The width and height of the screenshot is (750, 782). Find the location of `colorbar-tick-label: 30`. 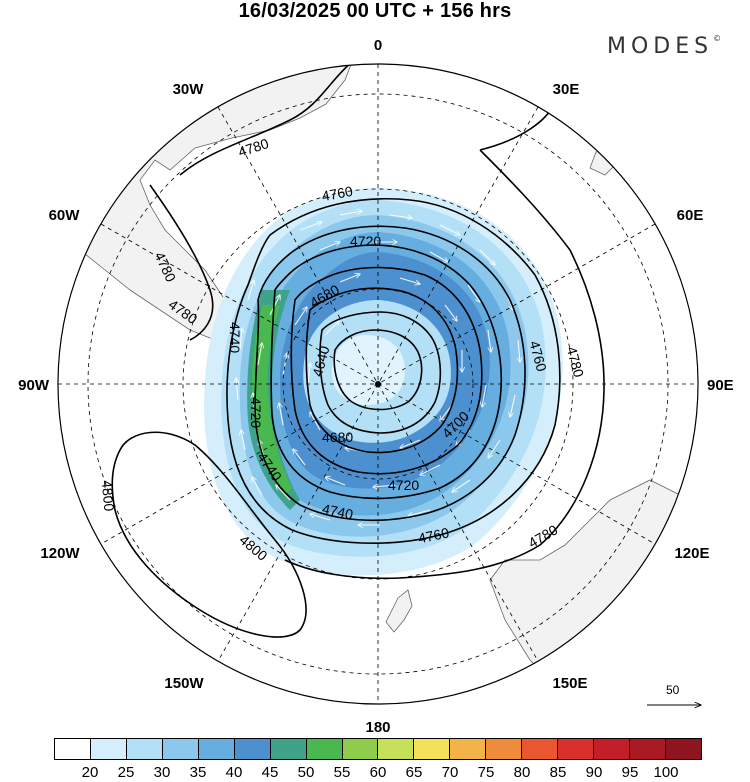

colorbar-tick-label: 30 is located at coordinates (162, 772).